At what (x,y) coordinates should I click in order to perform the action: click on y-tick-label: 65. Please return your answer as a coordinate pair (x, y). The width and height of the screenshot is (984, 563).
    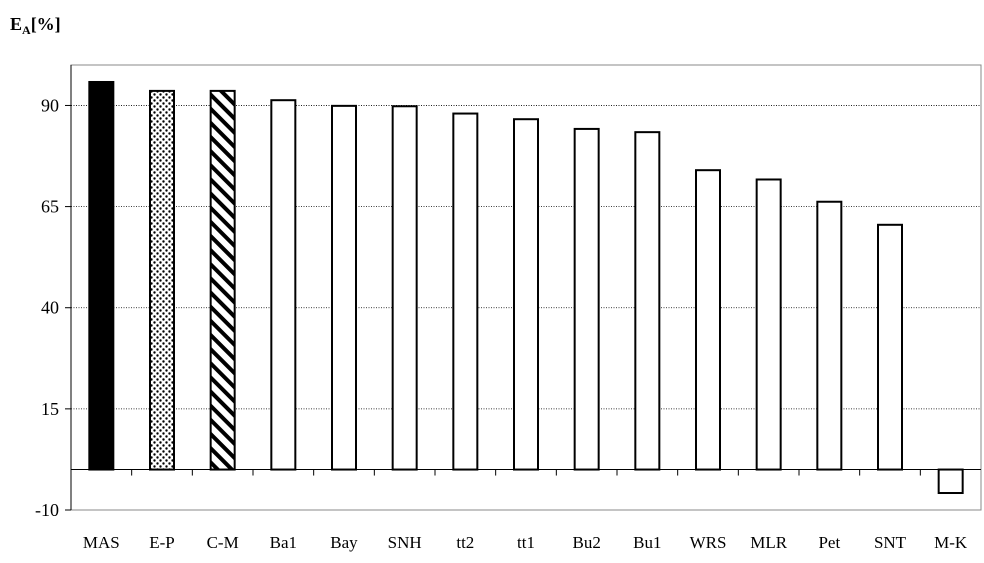
    Looking at the image, I should click on (50, 207).